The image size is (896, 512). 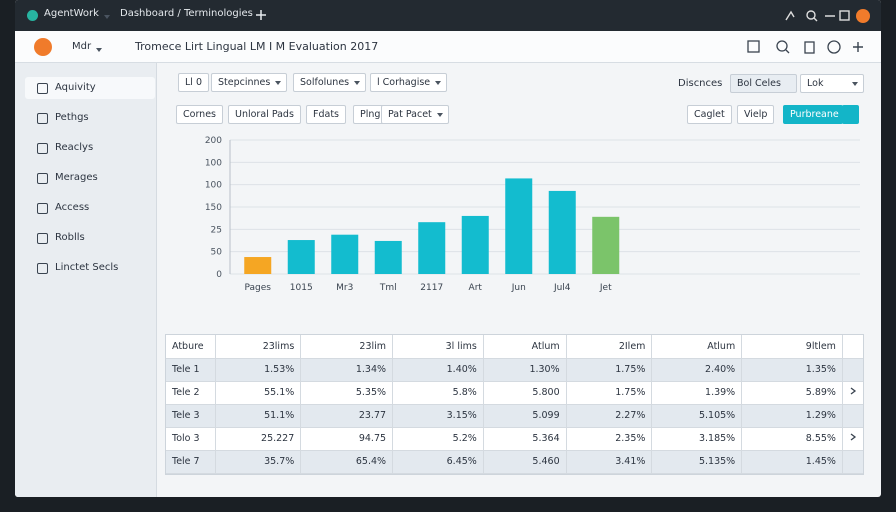 I want to click on table-cell: 1.45%, so click(x=792, y=462).